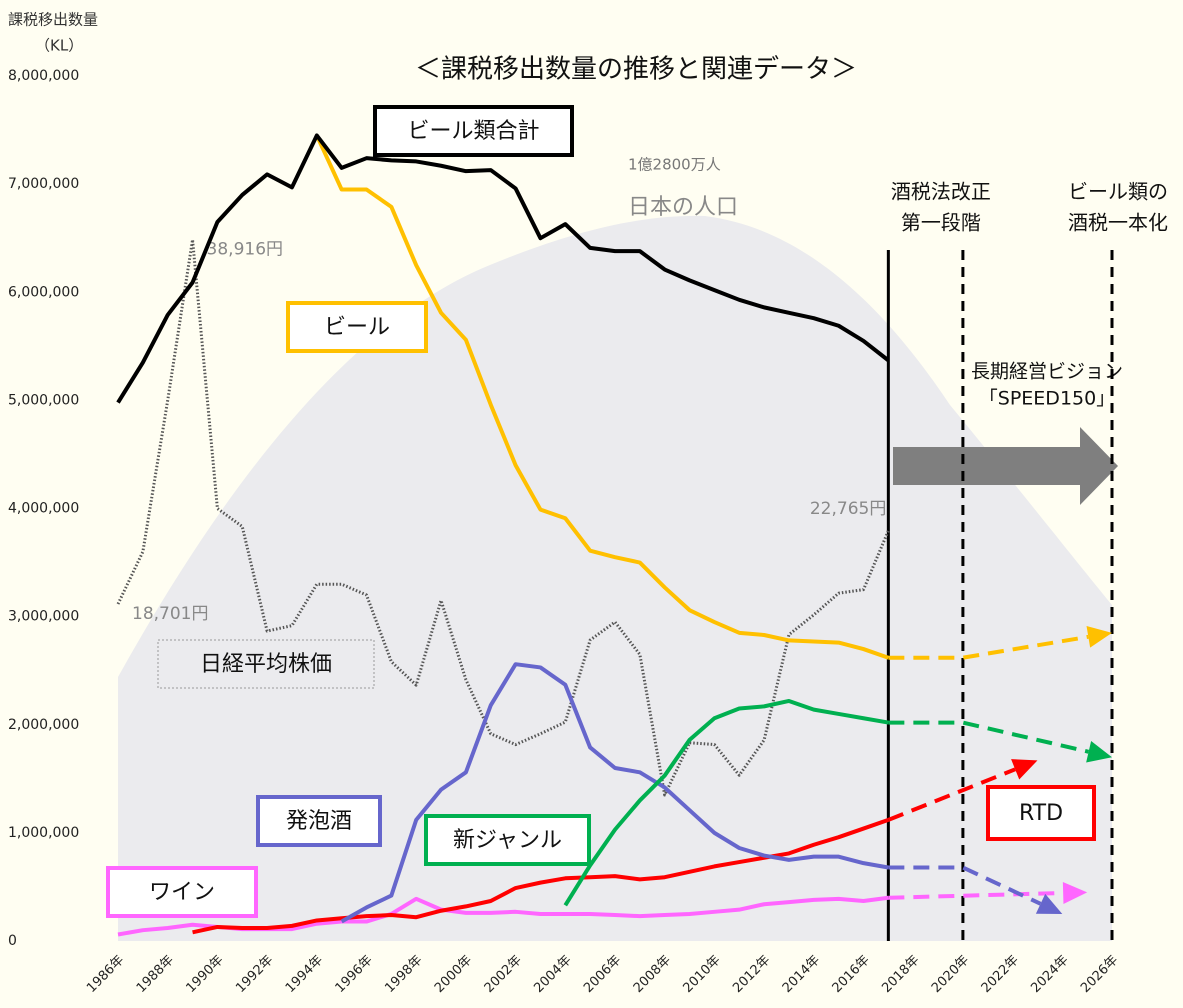 This screenshot has width=1183, height=1008. I want to click on legend-label: ビール類合計, so click(473, 131).